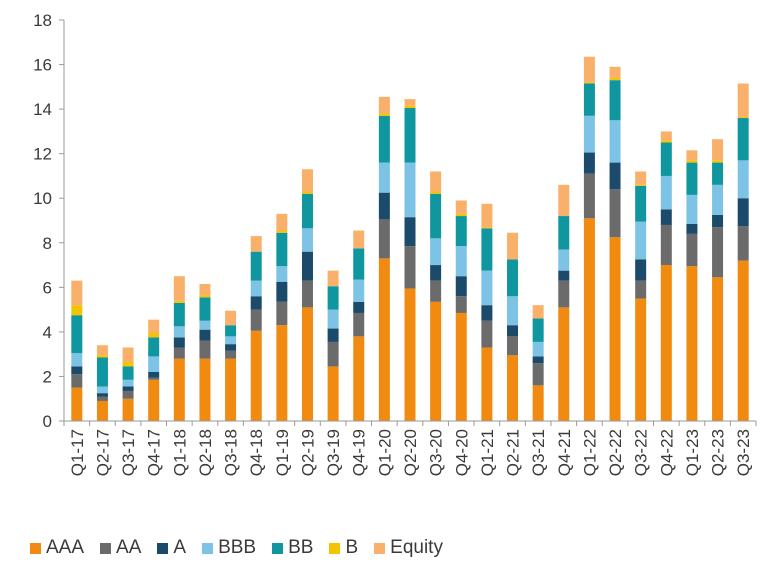  Describe the element at coordinates (42, 65) in the screenshot. I see `y-tick-label: 16` at that location.